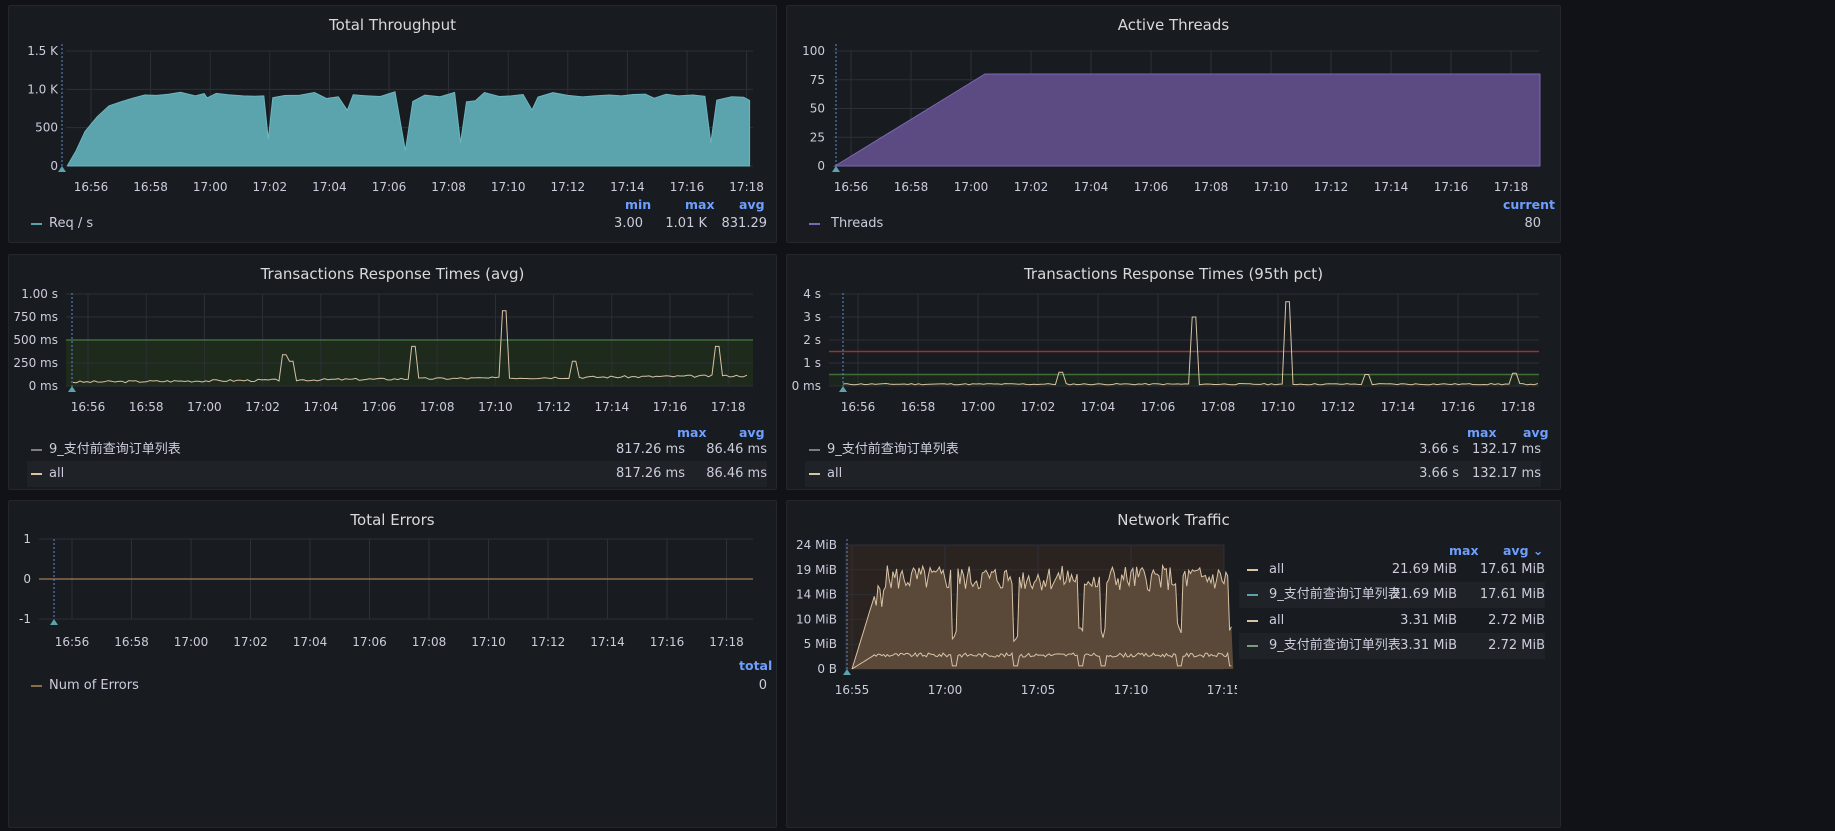 This screenshot has height=831, width=1835. I want to click on legend-header-current: current, so click(1529, 204).